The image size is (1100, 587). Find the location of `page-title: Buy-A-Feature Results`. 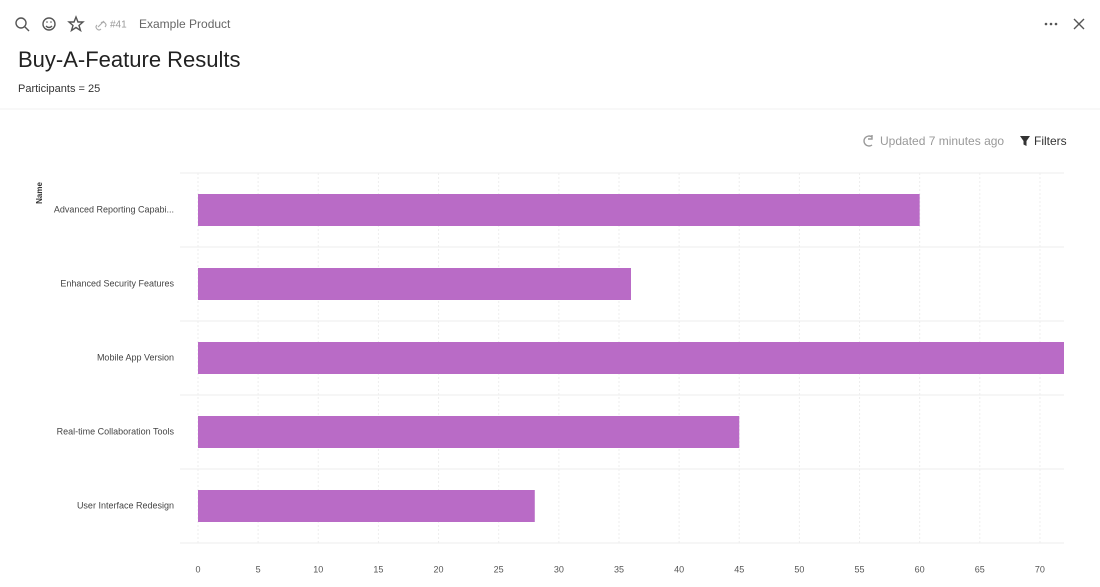

page-title: Buy-A-Feature Results is located at coordinates (129, 59).